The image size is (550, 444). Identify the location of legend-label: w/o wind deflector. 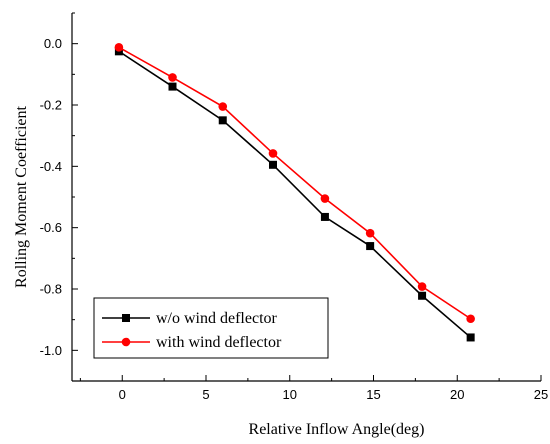
(217, 318).